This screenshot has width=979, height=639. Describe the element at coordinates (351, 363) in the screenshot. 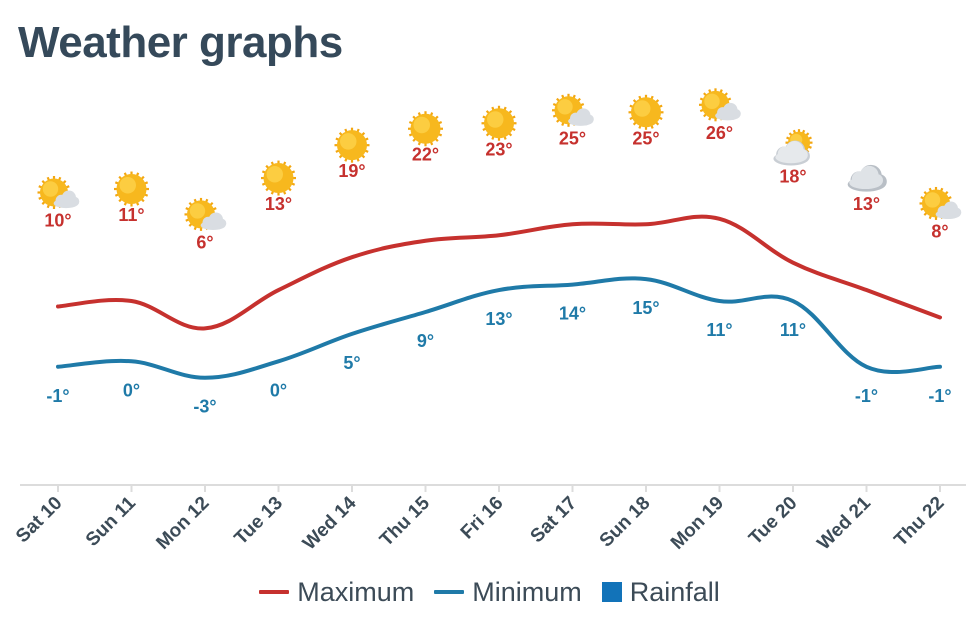

I see `data-label-minimum: 5°` at that location.